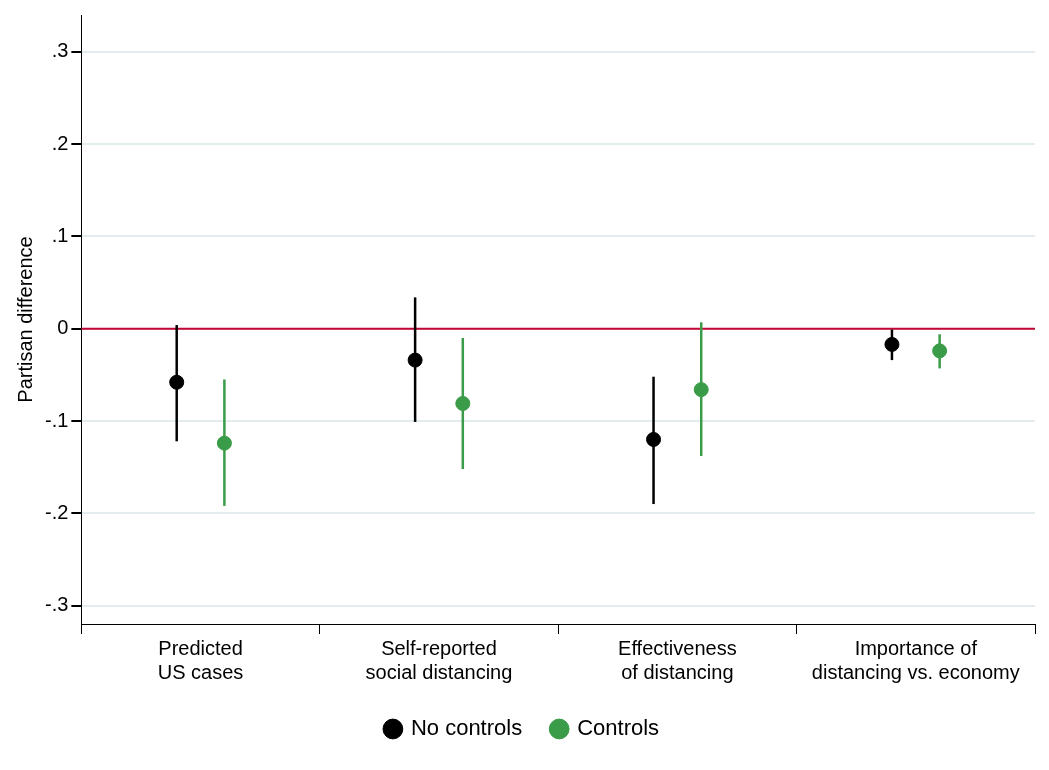 The height and width of the screenshot is (770, 1049). I want to click on x-tick-label: Predicted US cases, so click(200, 659).